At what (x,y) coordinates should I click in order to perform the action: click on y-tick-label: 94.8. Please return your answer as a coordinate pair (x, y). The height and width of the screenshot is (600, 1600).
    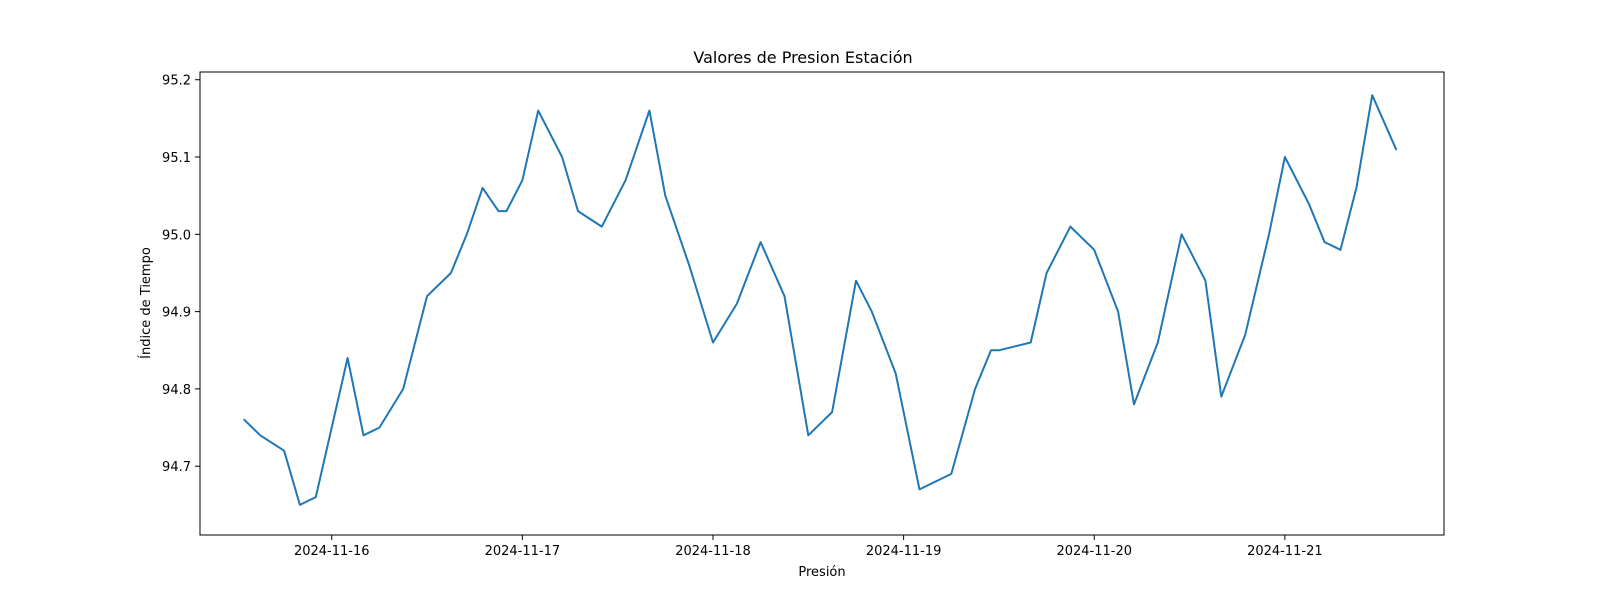
    Looking at the image, I should click on (176, 390).